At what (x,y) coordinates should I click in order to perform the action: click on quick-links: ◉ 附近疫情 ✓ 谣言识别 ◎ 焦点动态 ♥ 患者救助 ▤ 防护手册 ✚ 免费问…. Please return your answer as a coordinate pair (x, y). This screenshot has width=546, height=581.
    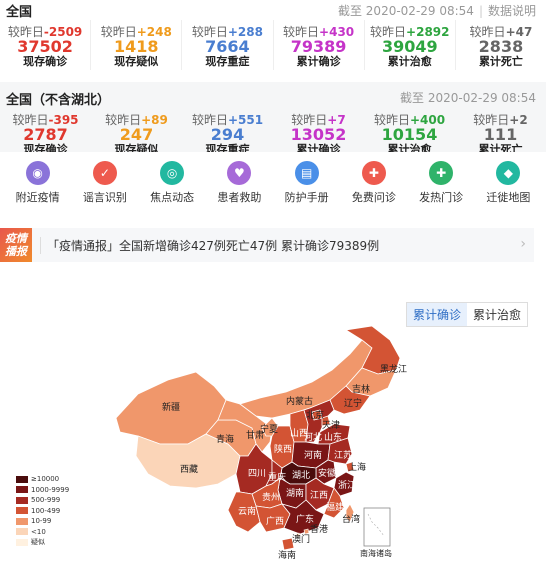
    Looking at the image, I should click on (273, 187).